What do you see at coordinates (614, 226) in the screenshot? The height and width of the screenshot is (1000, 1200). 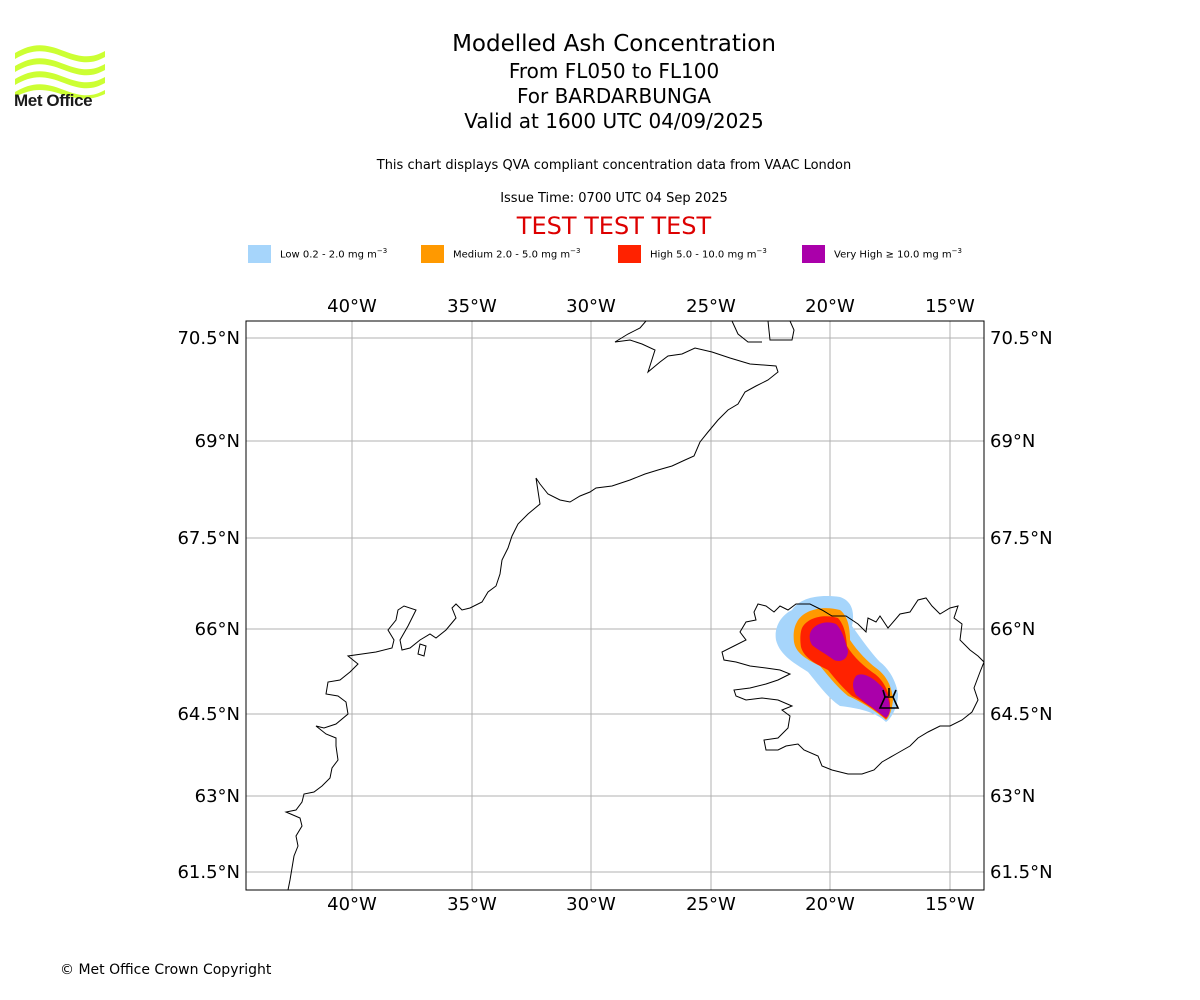 I see `test-banner: TEST TEST TEST` at bounding box center [614, 226].